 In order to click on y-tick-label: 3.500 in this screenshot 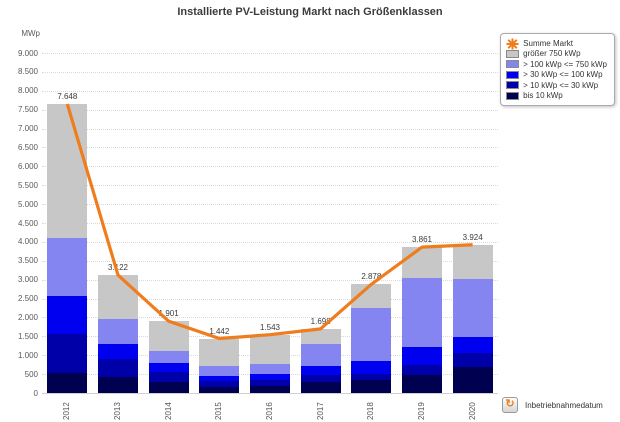, I will do `click(27, 261)`.